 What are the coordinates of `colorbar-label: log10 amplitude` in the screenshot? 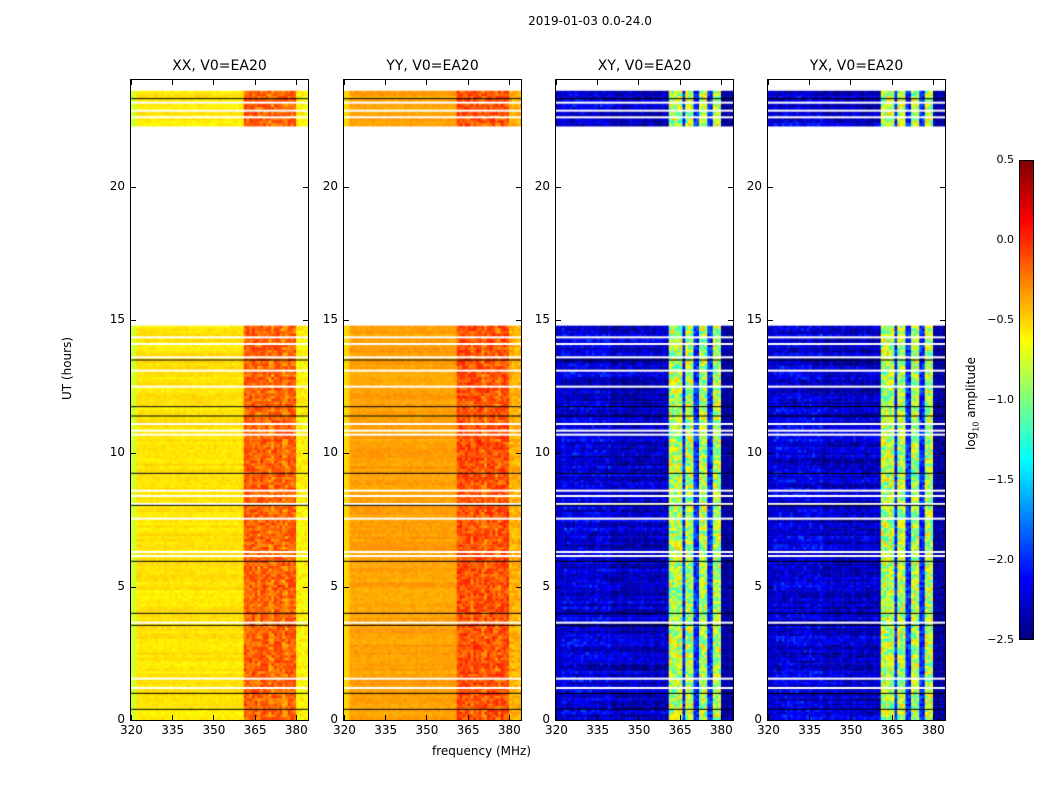 It's located at (972, 403).